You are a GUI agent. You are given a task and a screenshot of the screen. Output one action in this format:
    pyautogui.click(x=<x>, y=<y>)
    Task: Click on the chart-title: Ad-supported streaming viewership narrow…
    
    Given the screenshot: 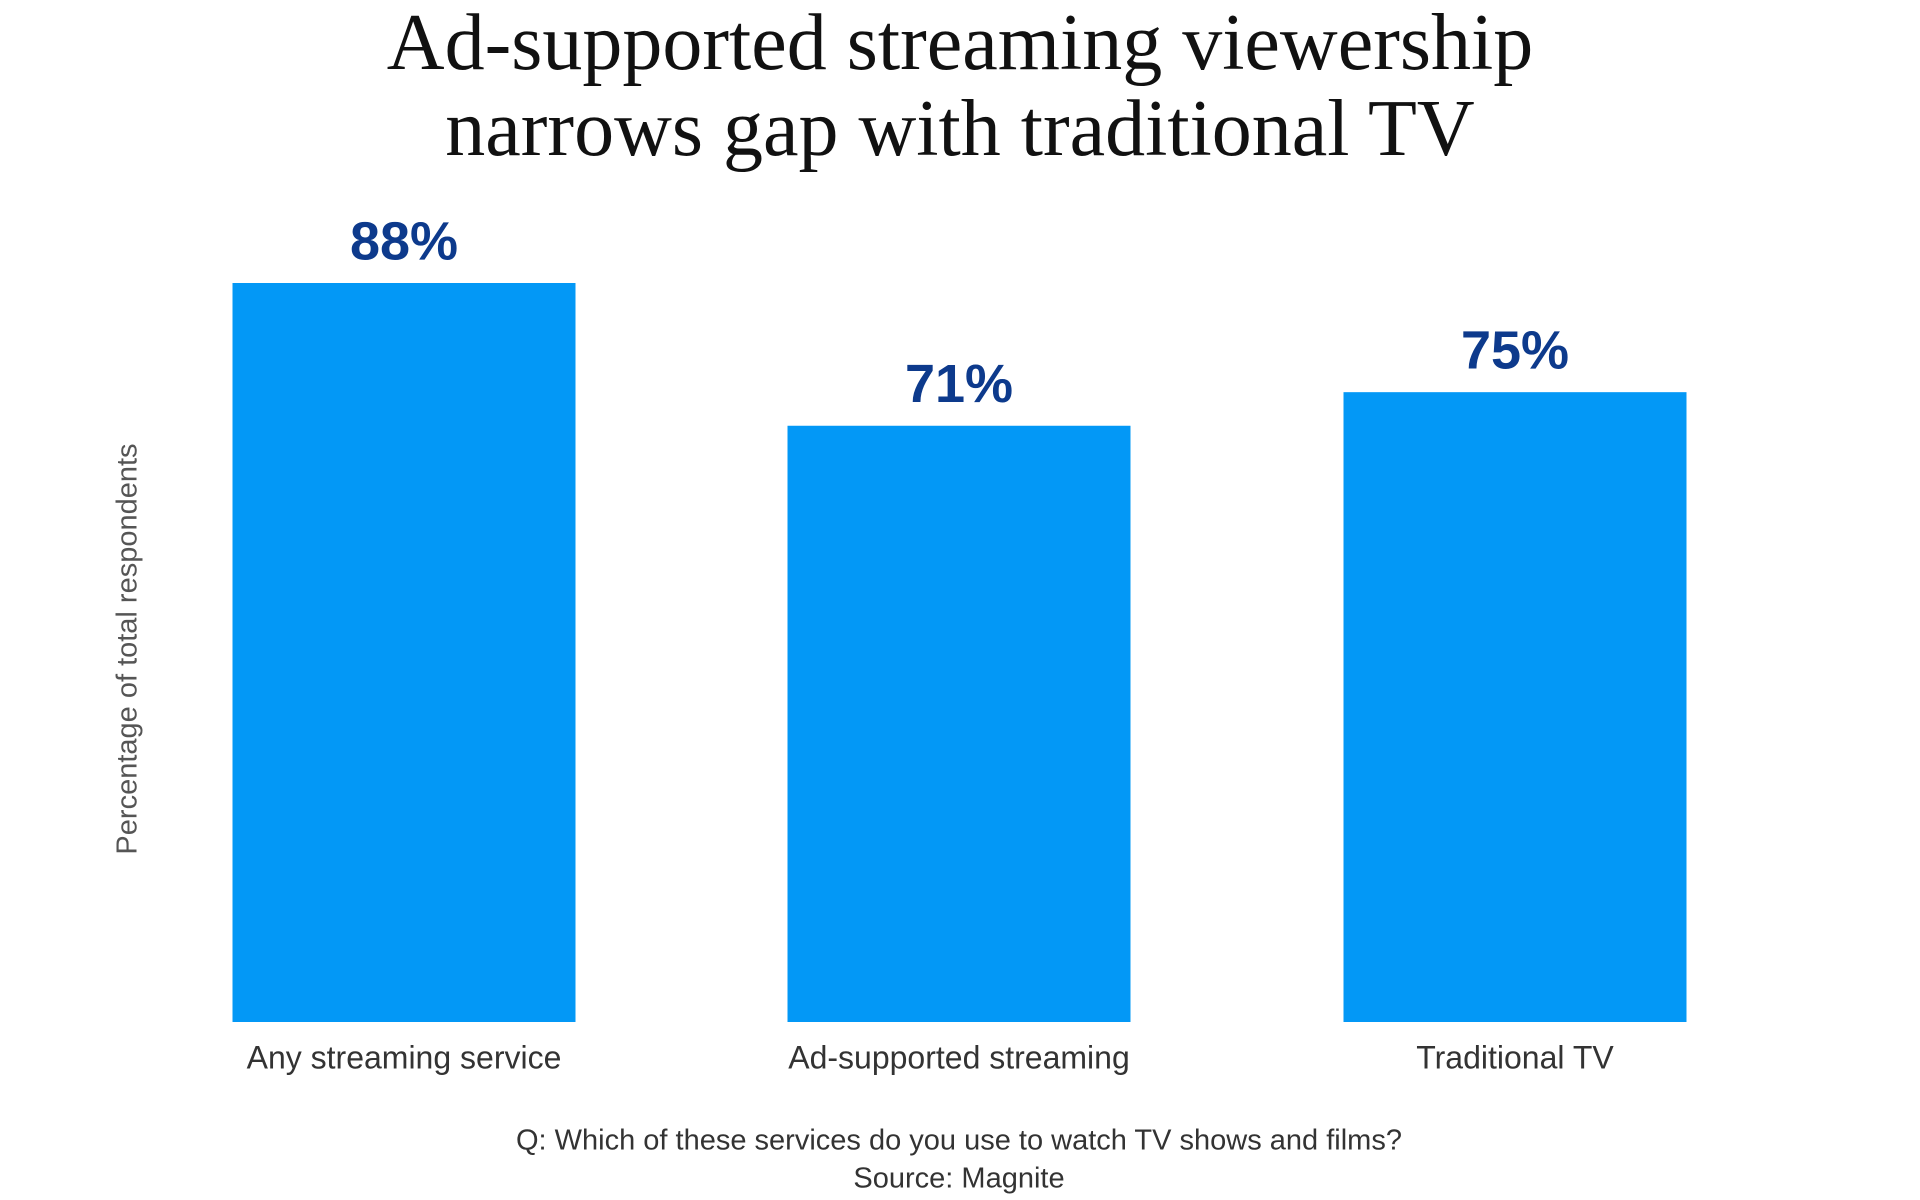 What is the action you would take?
    pyautogui.click(x=960, y=86)
    